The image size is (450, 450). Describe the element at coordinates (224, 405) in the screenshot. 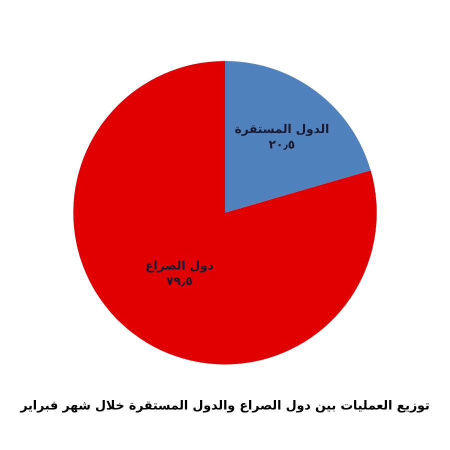

I see `text: توزيع العمليات بين دول الصراع والدول المستقرة خلال شهر فبراير` at that location.